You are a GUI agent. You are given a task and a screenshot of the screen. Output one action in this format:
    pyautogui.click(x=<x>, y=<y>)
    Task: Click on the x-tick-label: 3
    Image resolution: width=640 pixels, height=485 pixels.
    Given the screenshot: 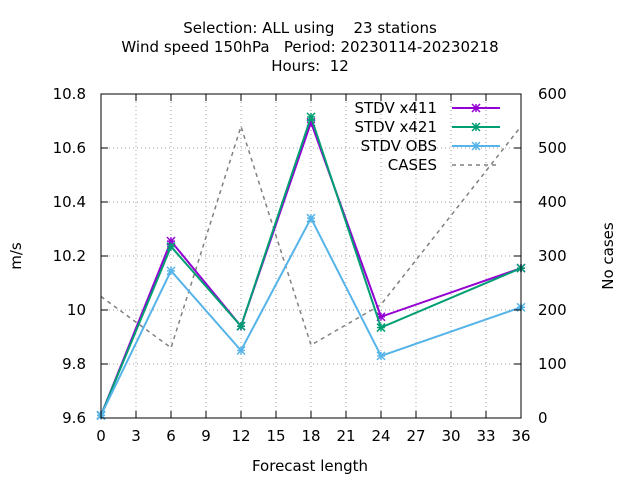 What is the action you would take?
    pyautogui.click(x=136, y=436)
    